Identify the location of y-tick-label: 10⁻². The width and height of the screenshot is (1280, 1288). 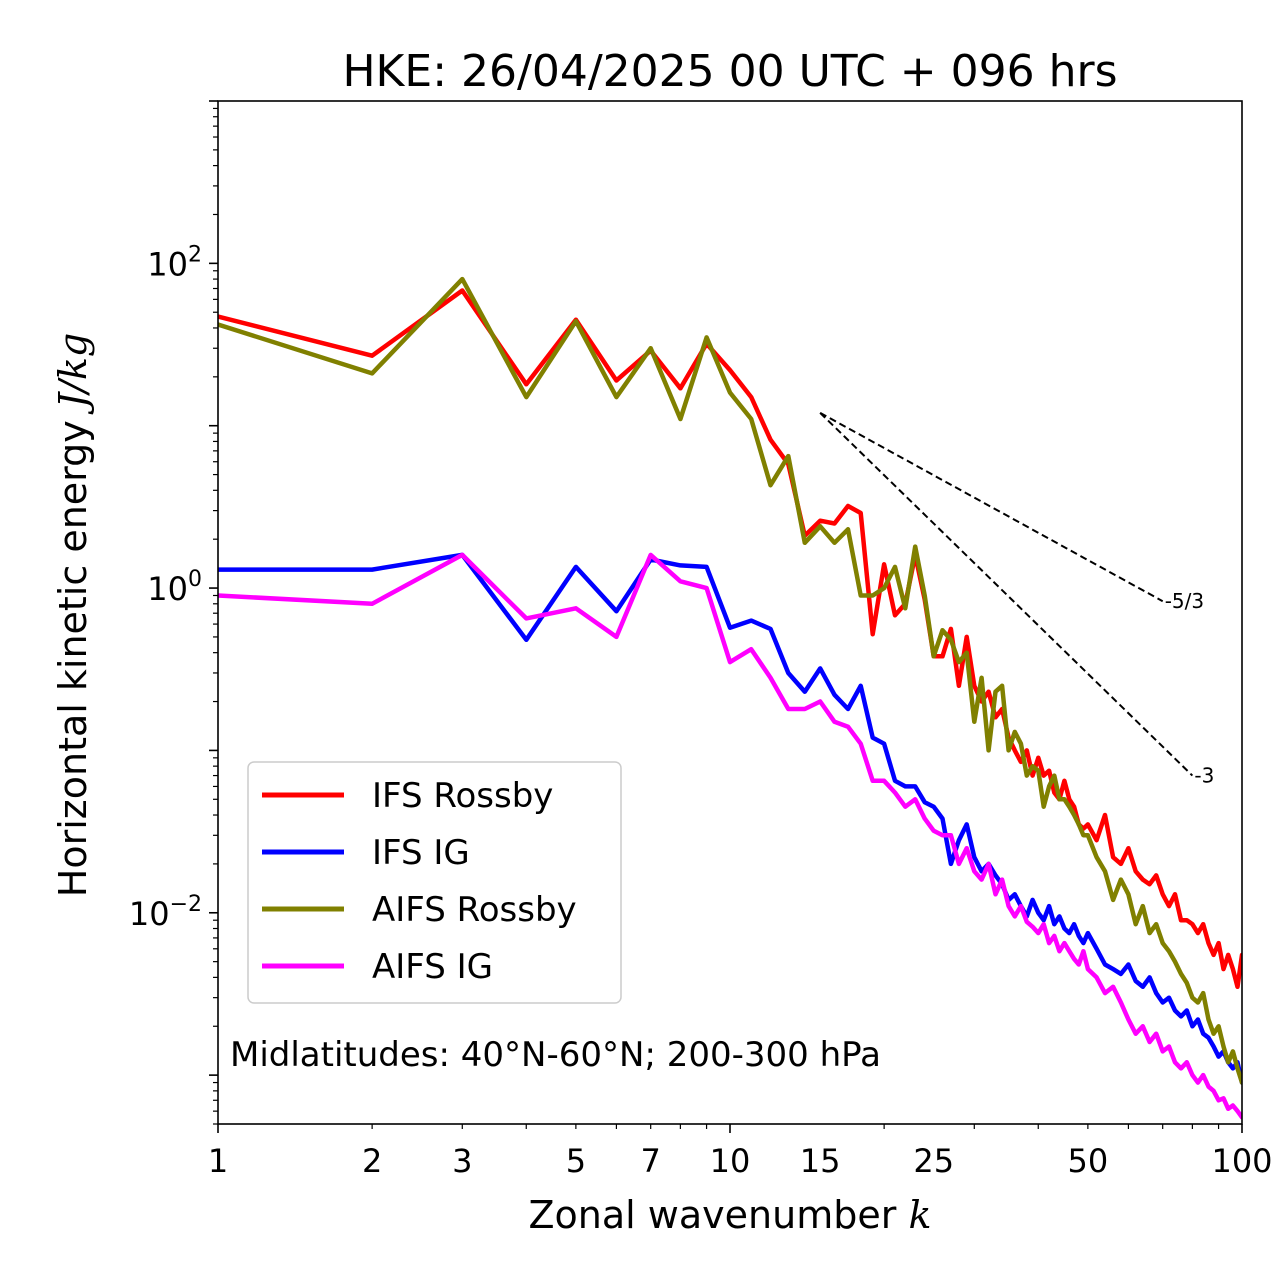
(165, 912).